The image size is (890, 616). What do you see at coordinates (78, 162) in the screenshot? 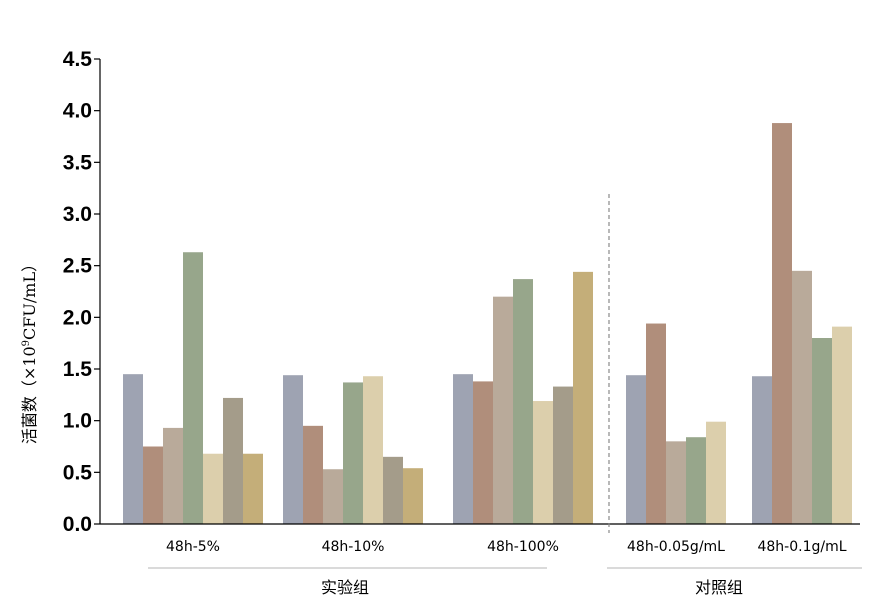
I see `y-tick-label: 3.5` at bounding box center [78, 162].